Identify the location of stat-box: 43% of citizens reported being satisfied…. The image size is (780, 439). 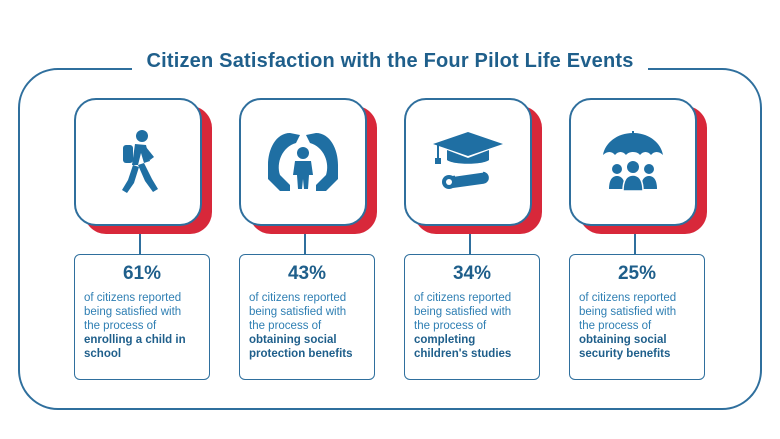
(307, 317).